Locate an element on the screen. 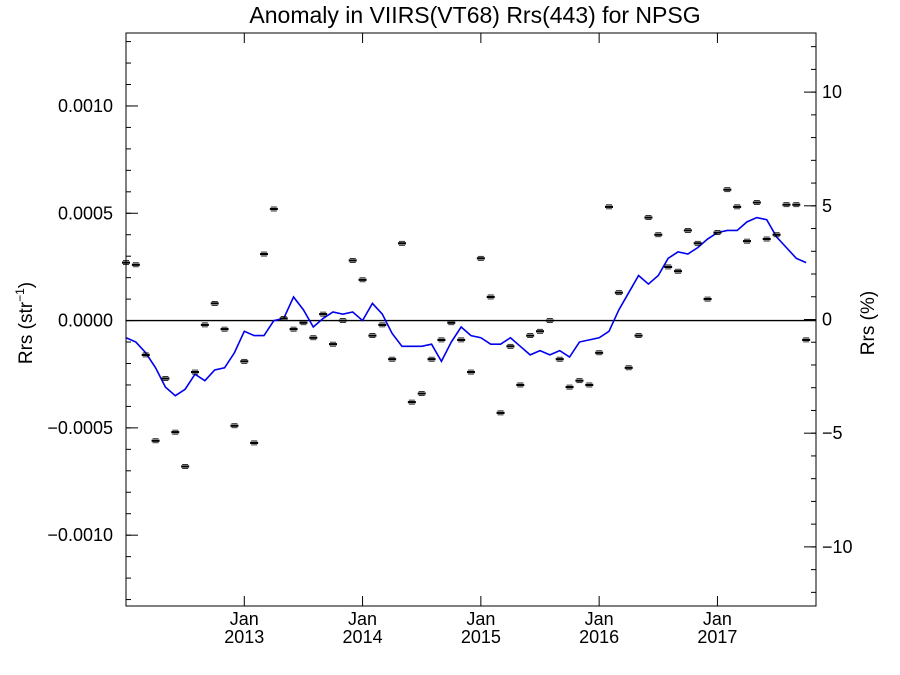 Image resolution: width=900 pixels, height=675 pixels. y-left-tick-label: −0.0005 is located at coordinates (80, 428).